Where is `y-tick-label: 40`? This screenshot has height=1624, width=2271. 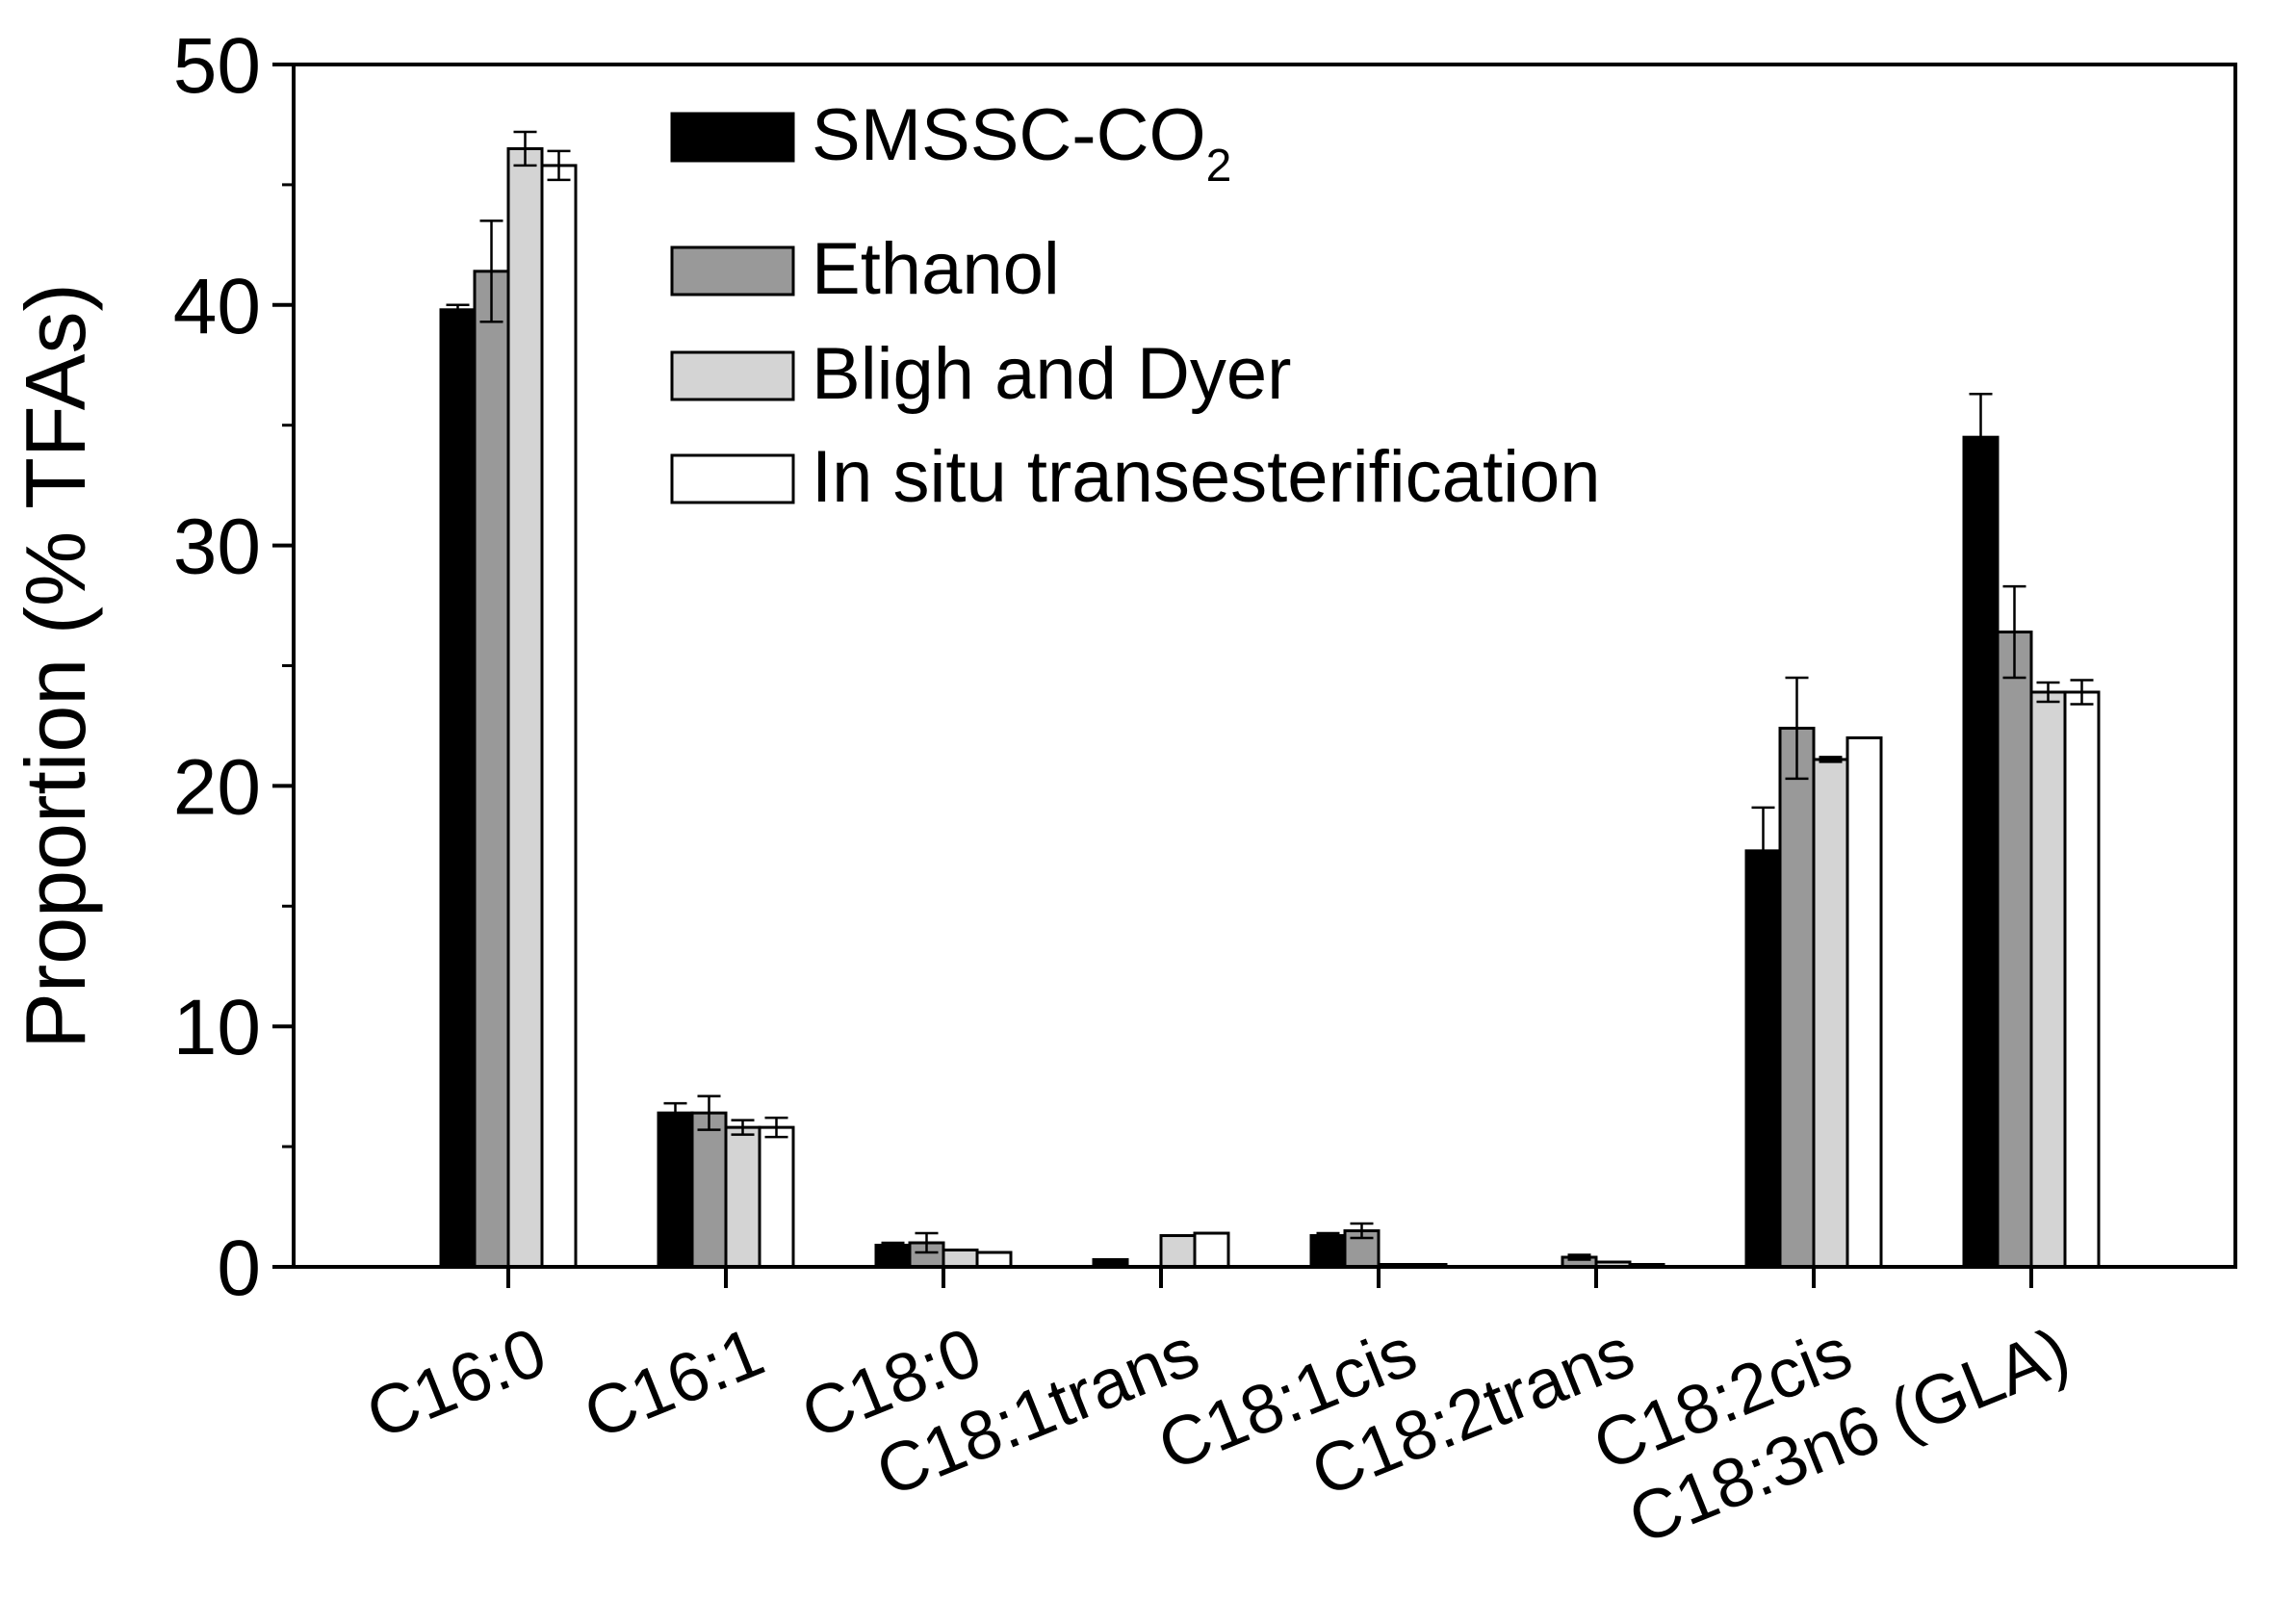
y-tick-label: 40 is located at coordinates (217, 306).